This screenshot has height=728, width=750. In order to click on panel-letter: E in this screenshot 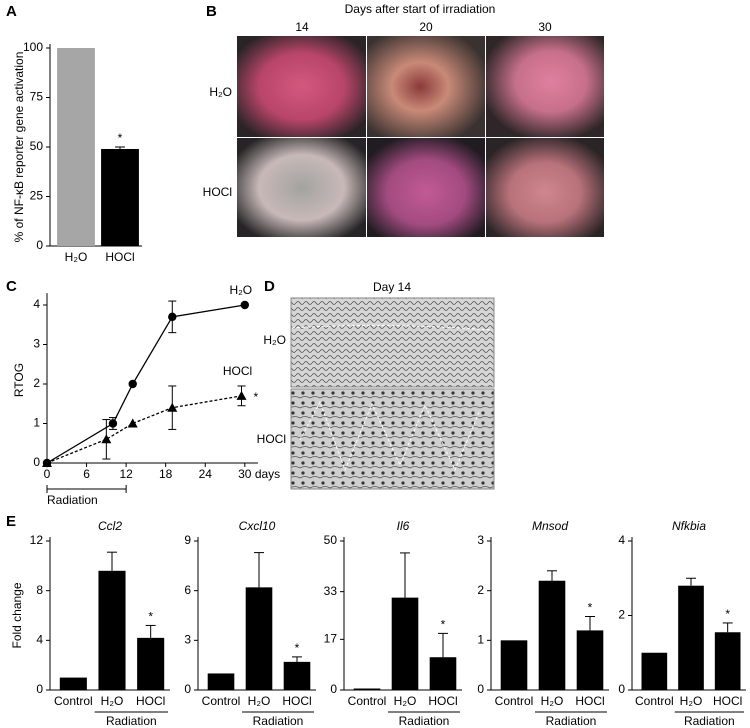, I will do `click(11, 521)`.